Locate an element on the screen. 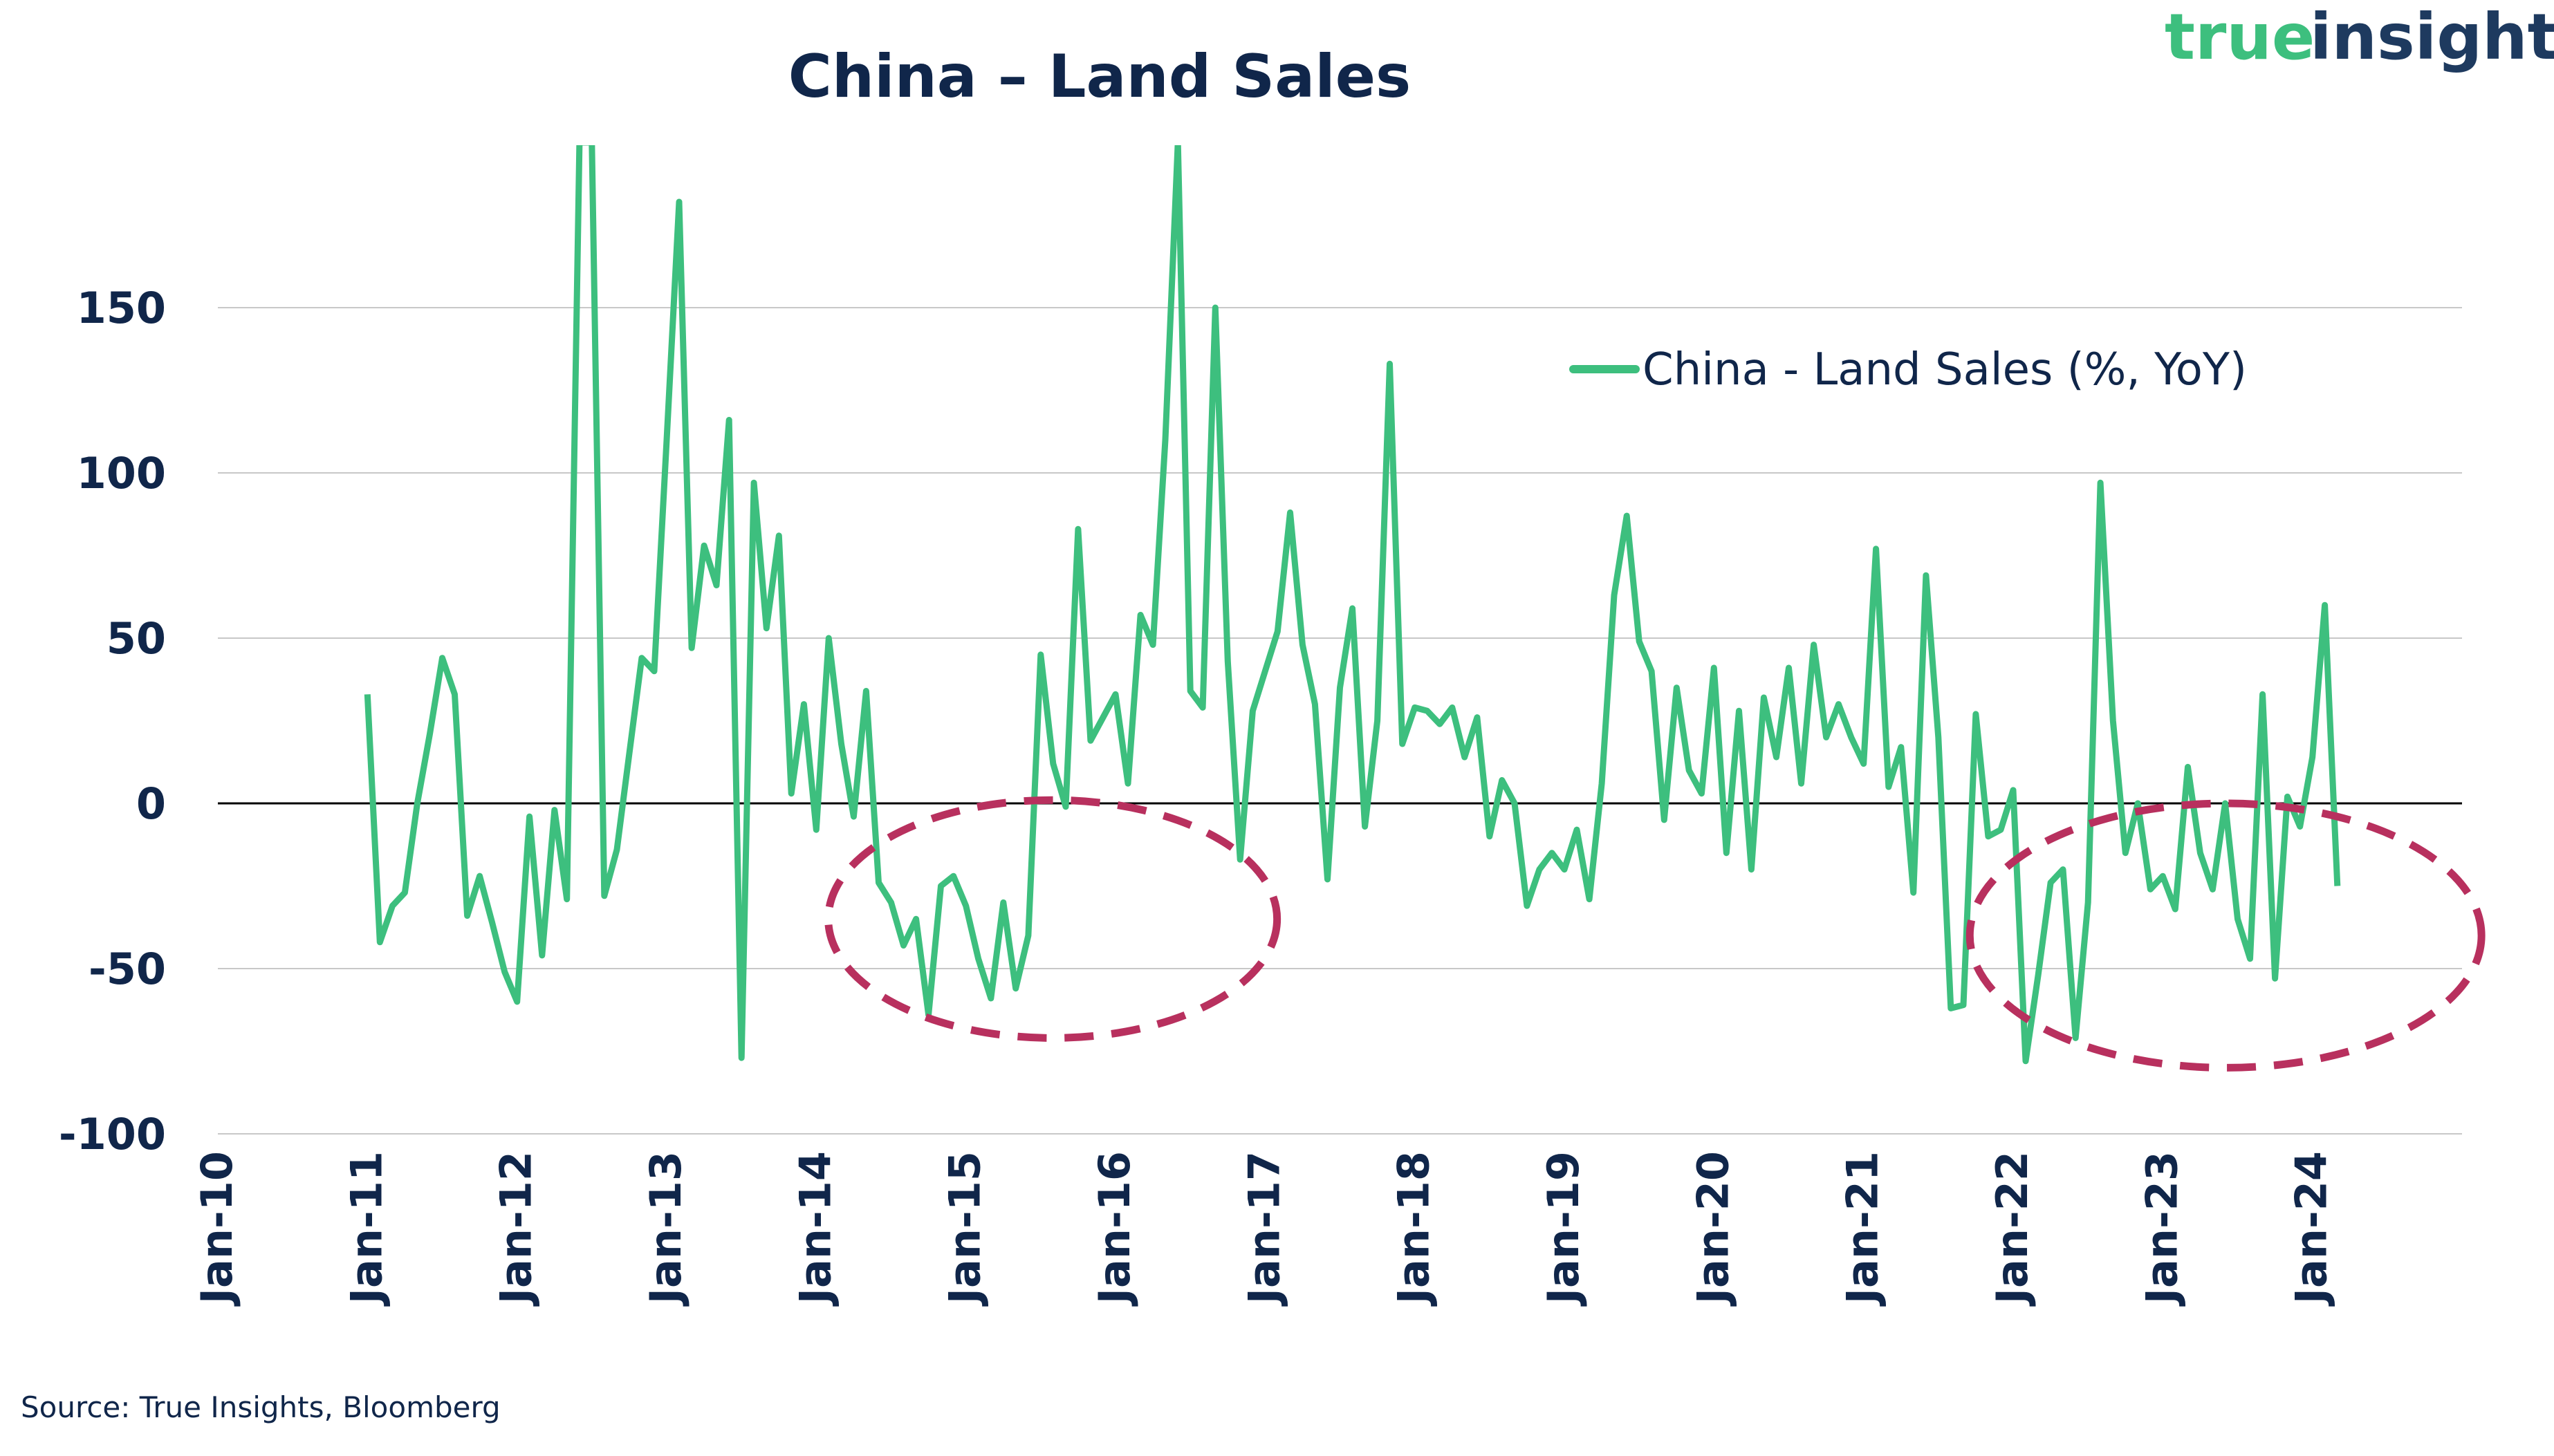 The height and width of the screenshot is (1456, 2554). annotations-layer is located at coordinates (1655, 934).